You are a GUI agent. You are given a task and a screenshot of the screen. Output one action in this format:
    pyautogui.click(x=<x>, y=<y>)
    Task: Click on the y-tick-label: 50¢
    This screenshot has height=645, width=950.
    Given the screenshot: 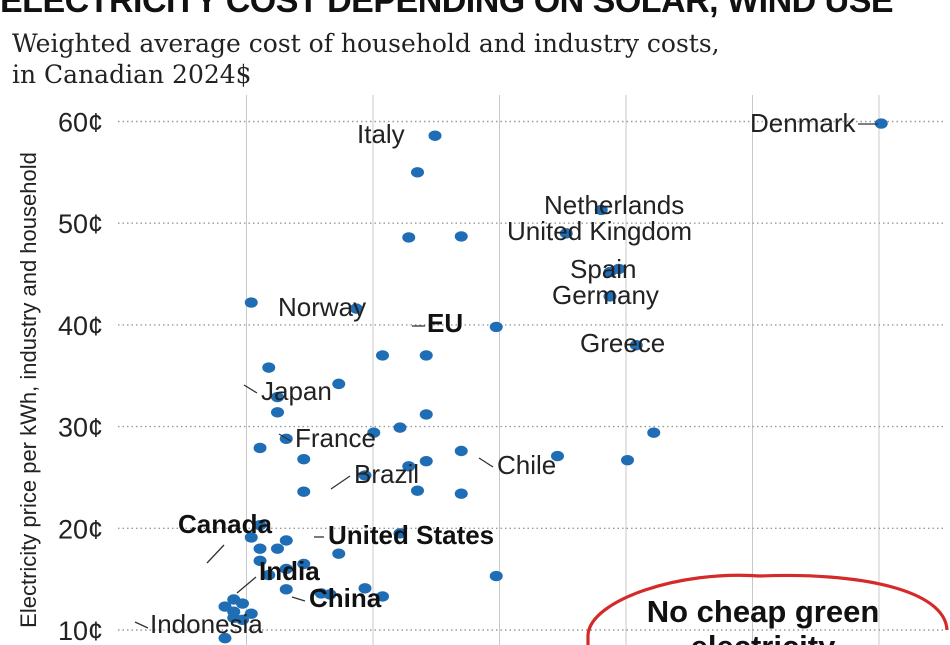 What is the action you would take?
    pyautogui.click(x=80, y=224)
    